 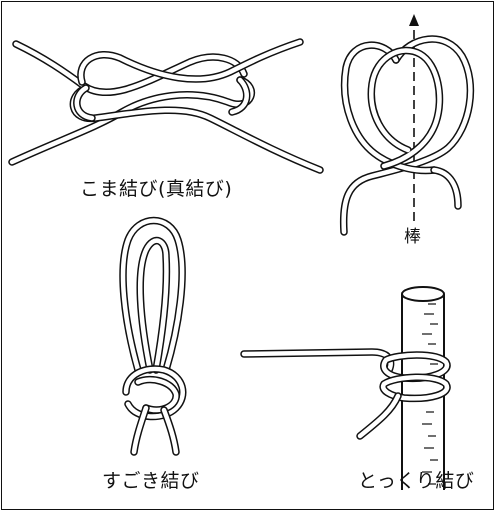 What do you see at coordinates (413, 237) in the screenshot?
I see `caption-pole: 棒` at bounding box center [413, 237].